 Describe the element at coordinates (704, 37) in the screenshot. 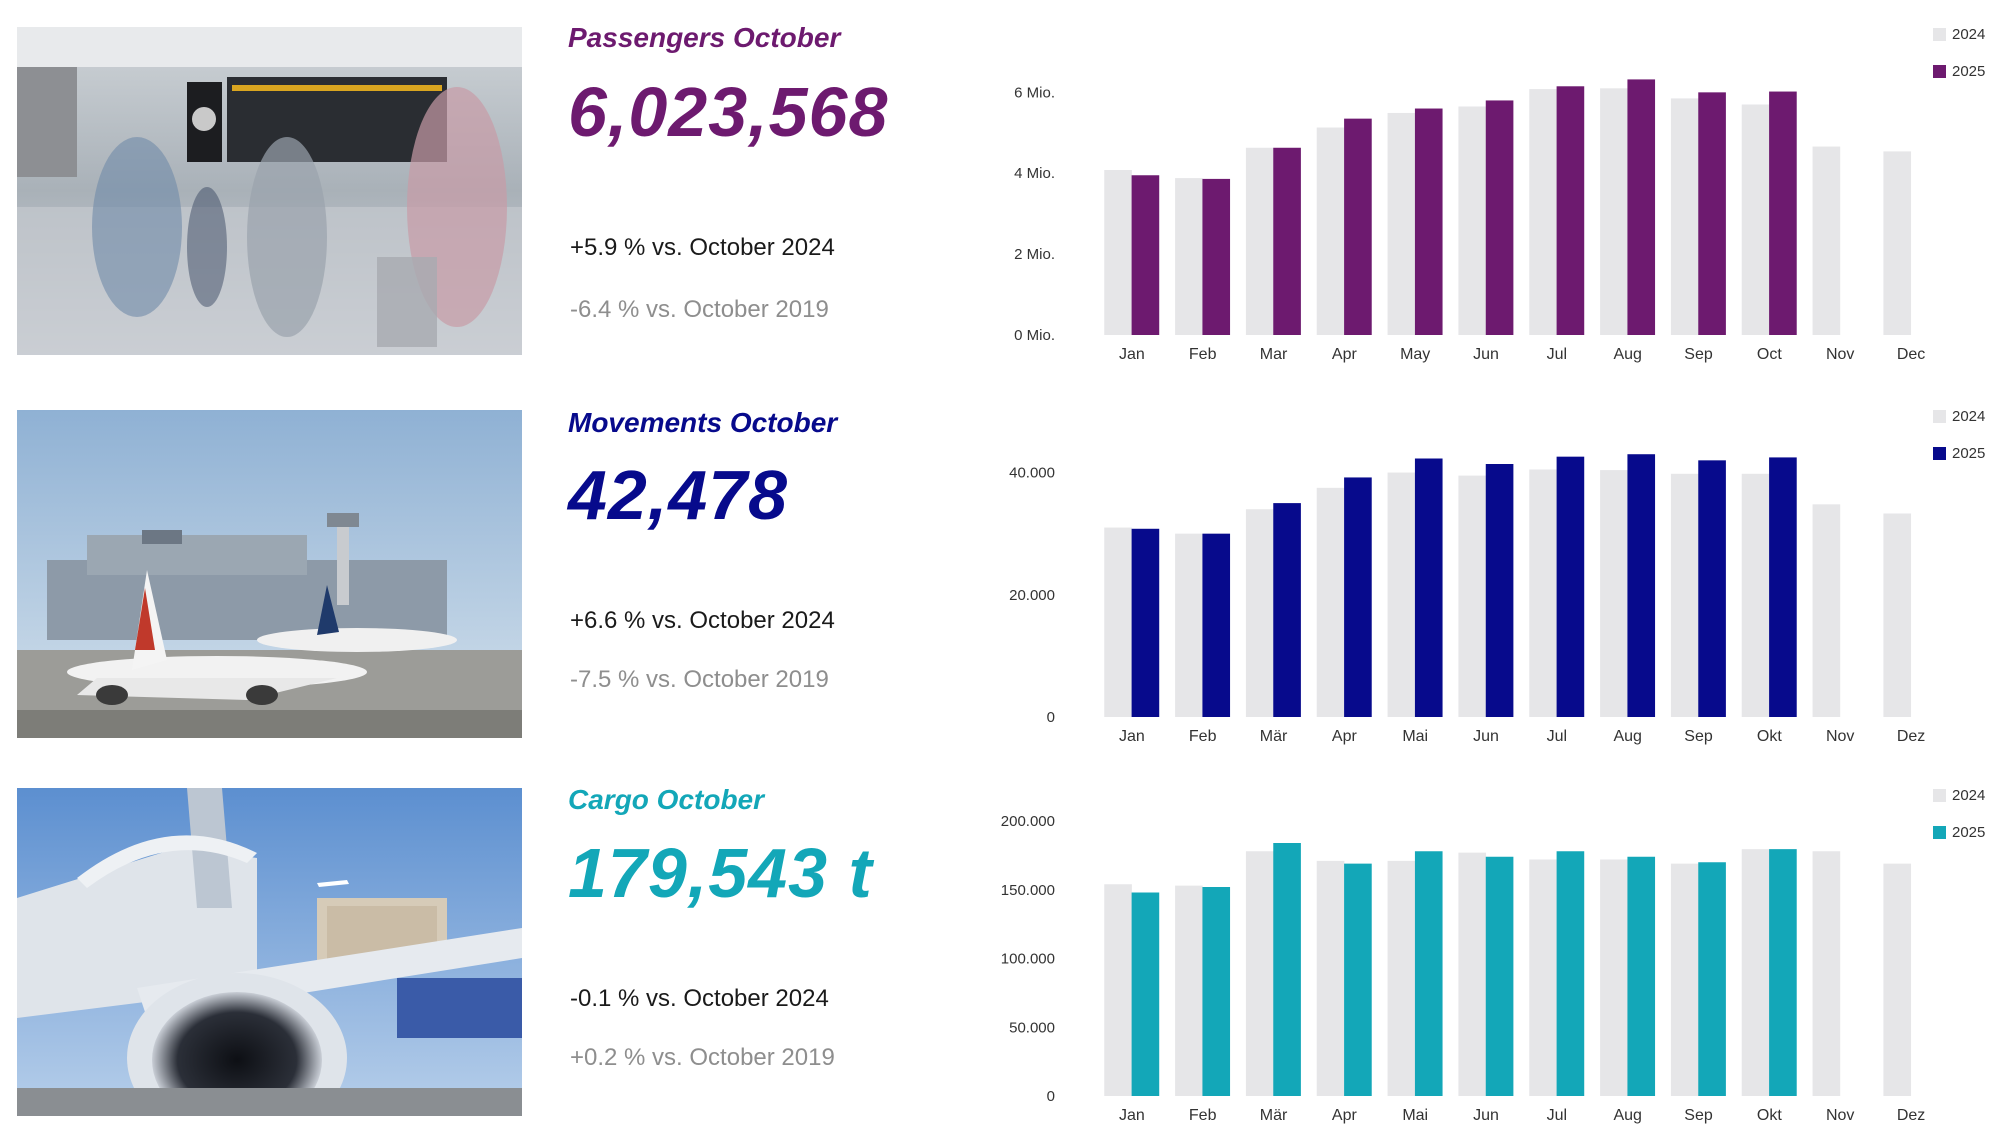

I see `passengers-title: Passengers October` at that location.